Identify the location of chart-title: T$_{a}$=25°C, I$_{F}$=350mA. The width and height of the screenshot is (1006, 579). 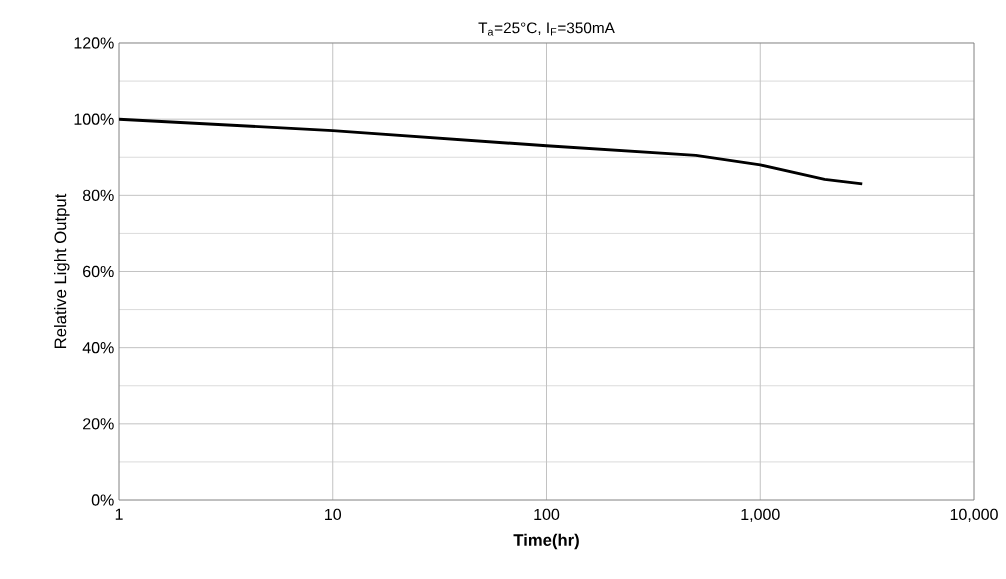
(546, 29).